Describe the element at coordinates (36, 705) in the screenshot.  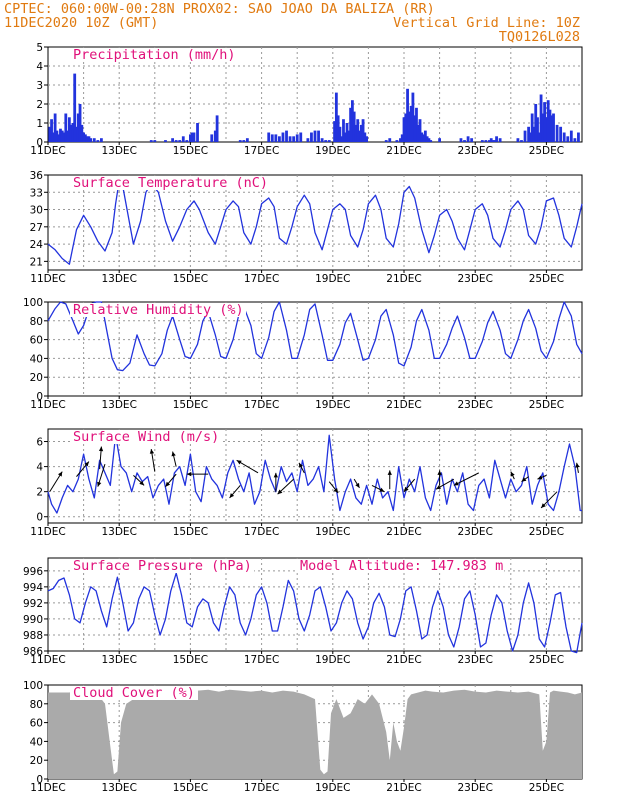
I see `cloud-cover-ytick-label: 80` at that location.